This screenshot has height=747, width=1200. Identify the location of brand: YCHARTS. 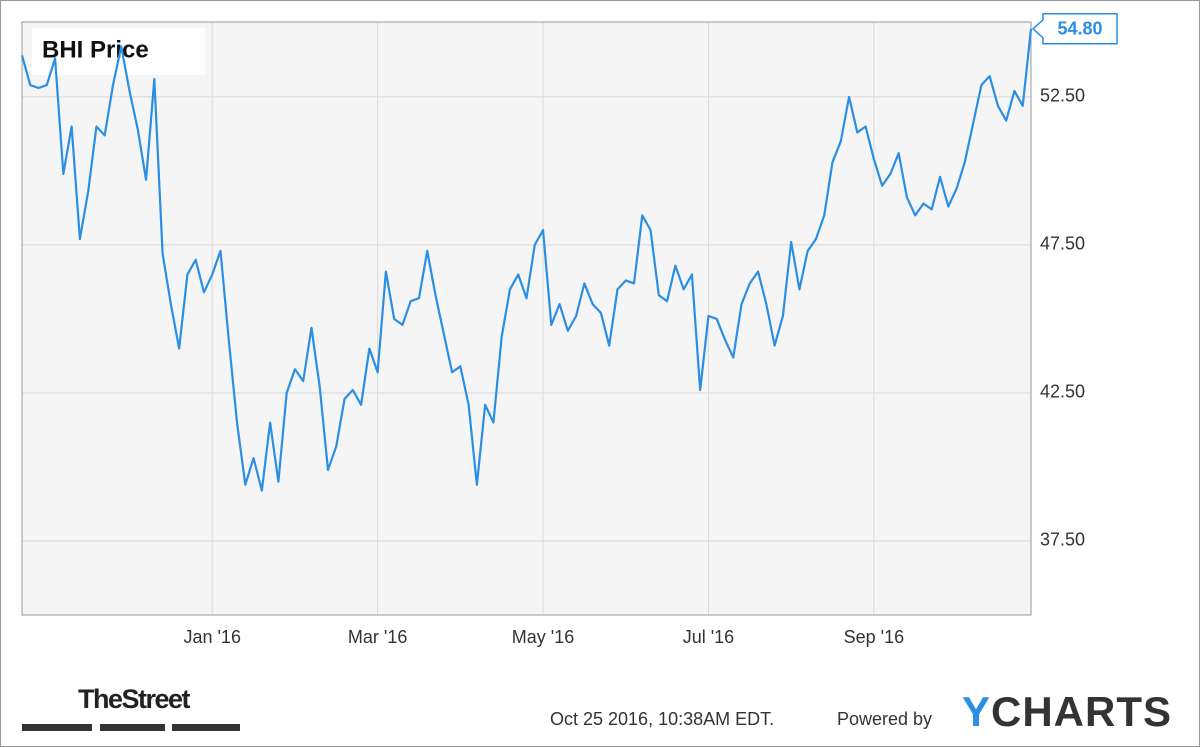
(1067, 711).